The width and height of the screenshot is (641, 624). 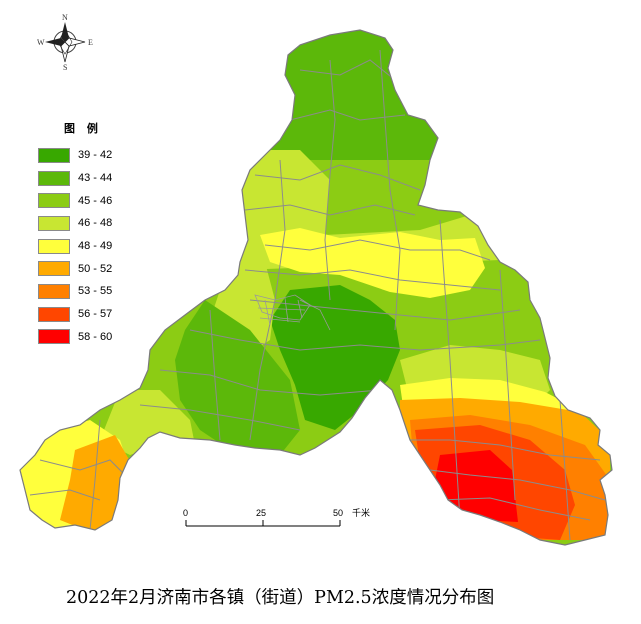 What do you see at coordinates (83, 128) in the screenshot?
I see `legend-title: 图 例` at bounding box center [83, 128].